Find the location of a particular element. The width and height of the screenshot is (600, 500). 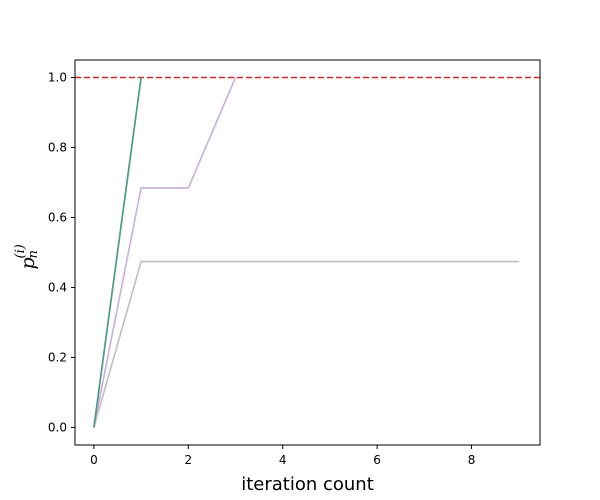

y-tick-label: 0.8 is located at coordinates (57, 148).